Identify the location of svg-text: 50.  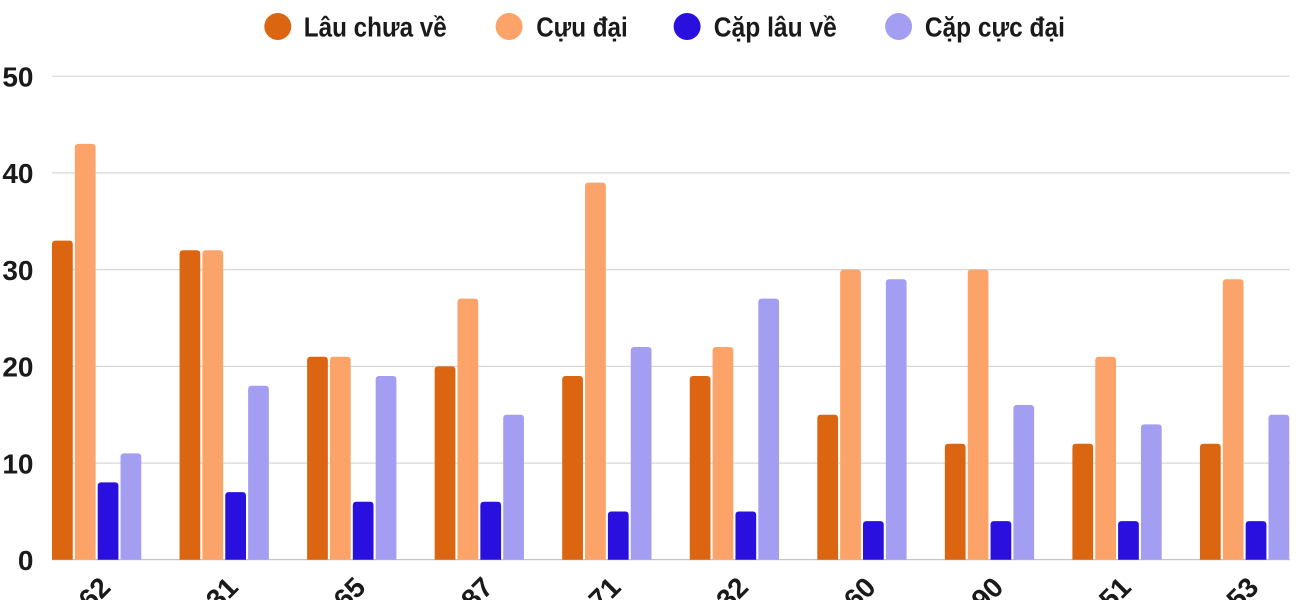
(17, 76).